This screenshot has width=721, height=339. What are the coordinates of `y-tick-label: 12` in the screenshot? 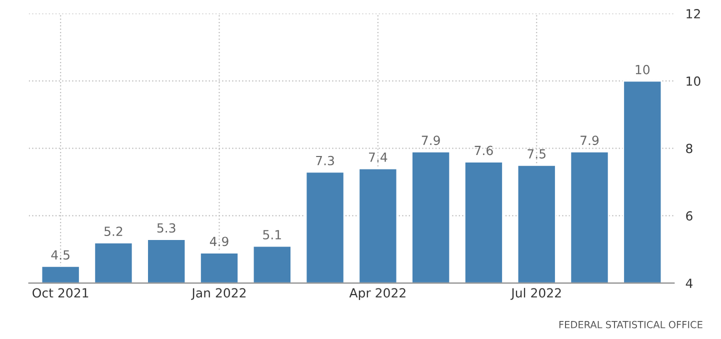 It's located at (693, 13).